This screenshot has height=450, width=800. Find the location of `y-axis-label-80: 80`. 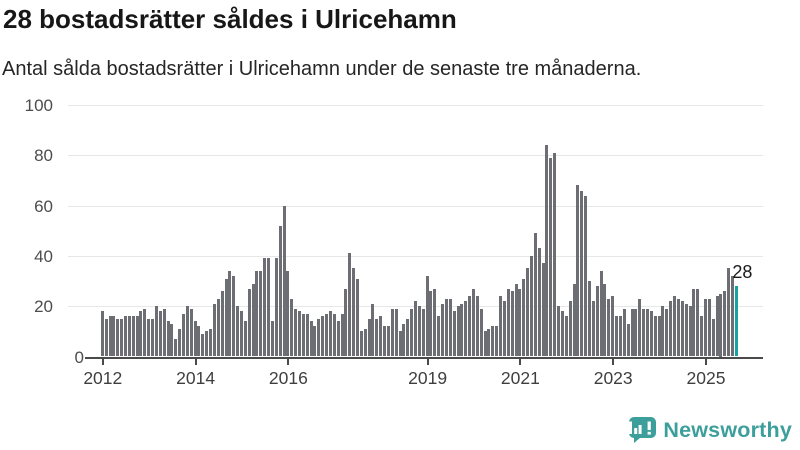

y-axis-label-80: 80 is located at coordinates (43, 156).